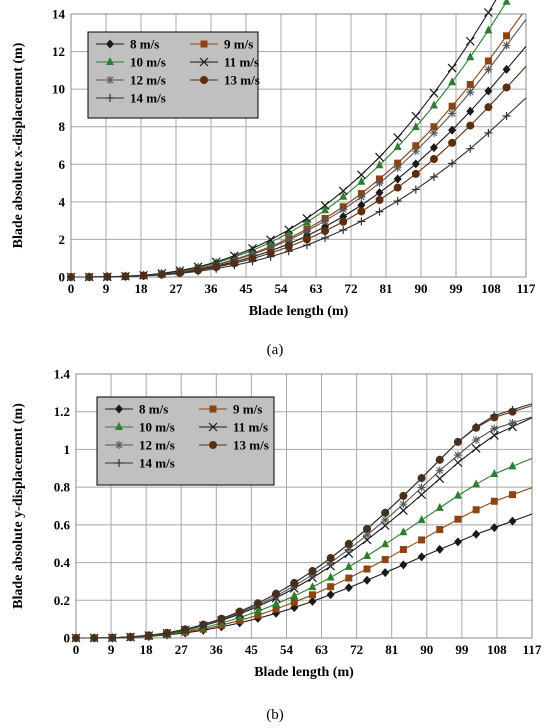  Describe the element at coordinates (62, 487) in the screenshot. I see `y-tick-label: 0.8` at that location.